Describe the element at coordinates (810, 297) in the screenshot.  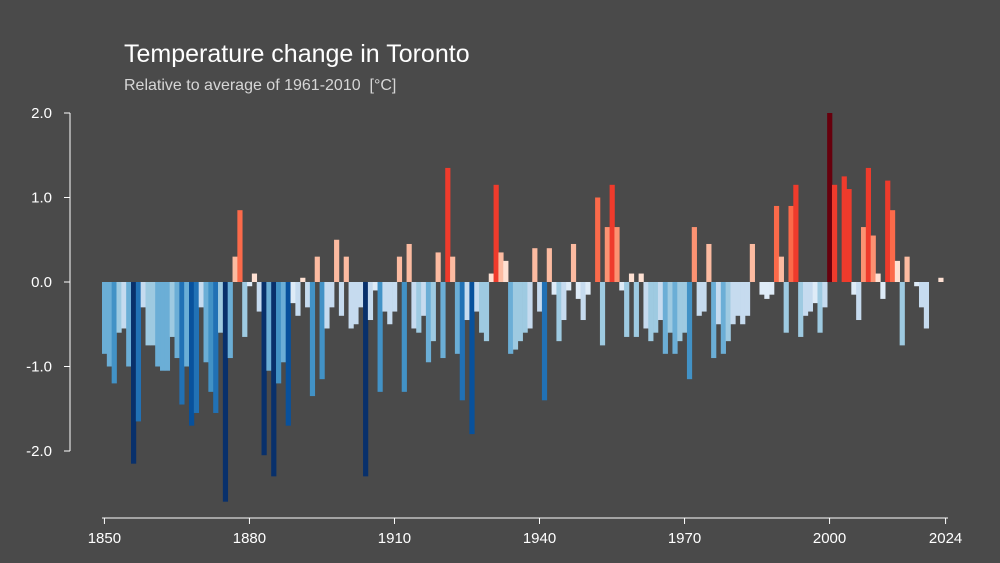
I see `bar-1996` at that location.